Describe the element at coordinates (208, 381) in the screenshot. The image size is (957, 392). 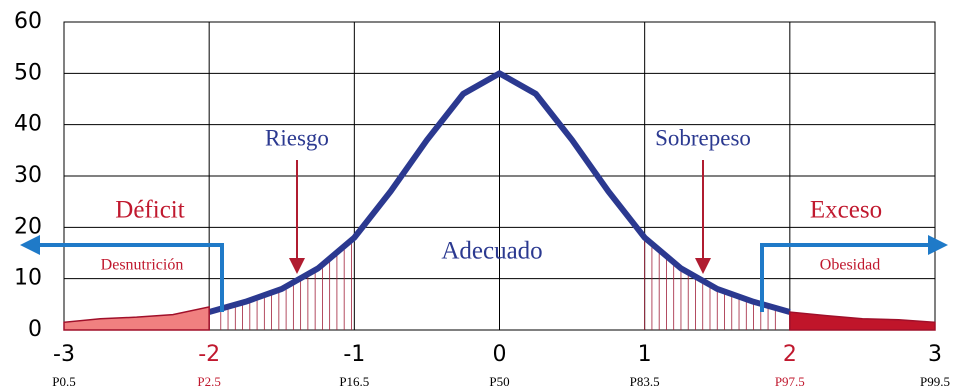
I see `percentile-label: P2.5` at that location.